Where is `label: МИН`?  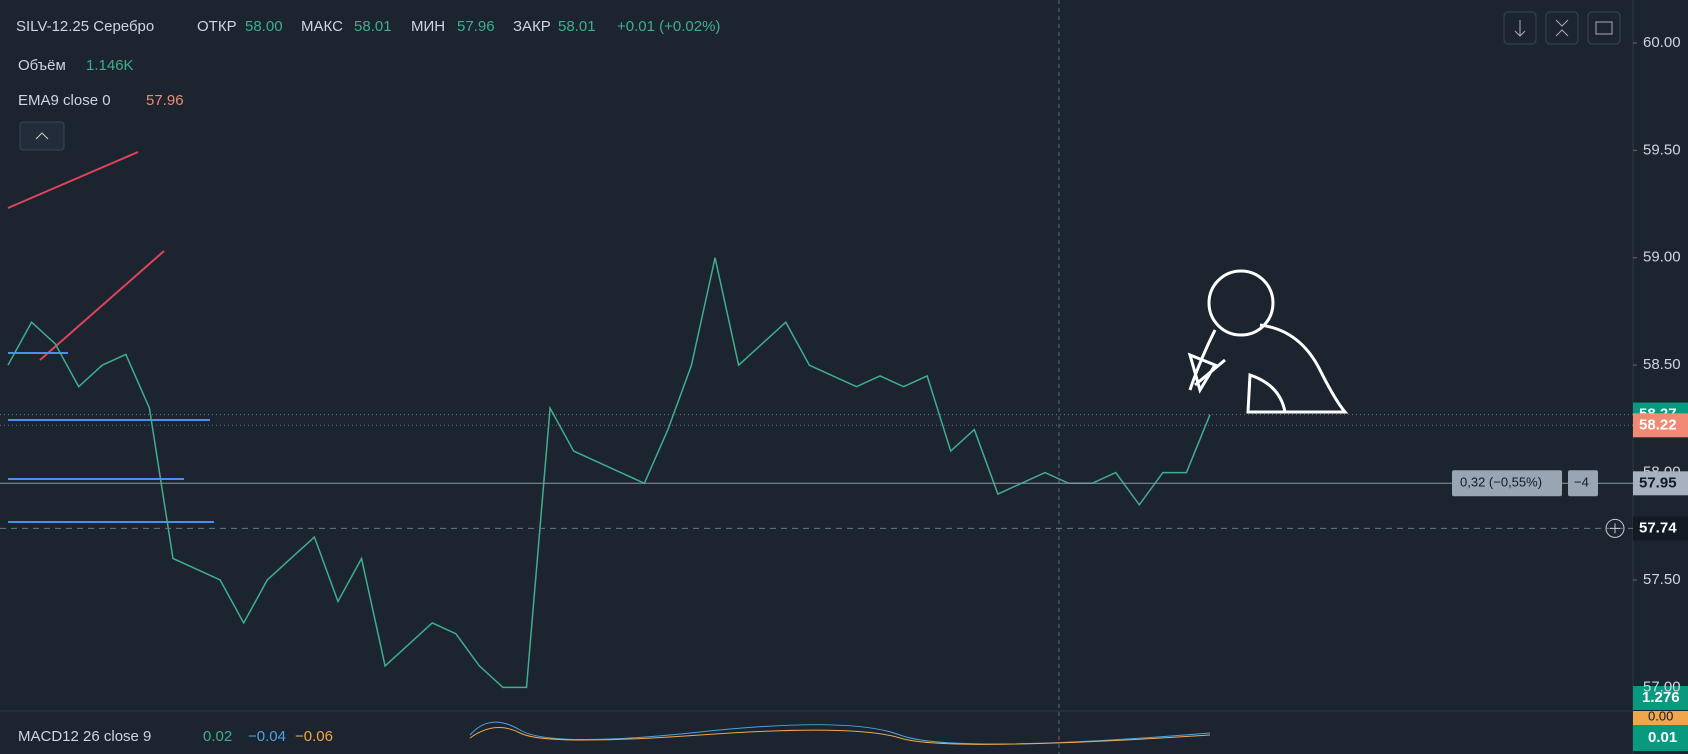
label: МИН is located at coordinates (428, 26).